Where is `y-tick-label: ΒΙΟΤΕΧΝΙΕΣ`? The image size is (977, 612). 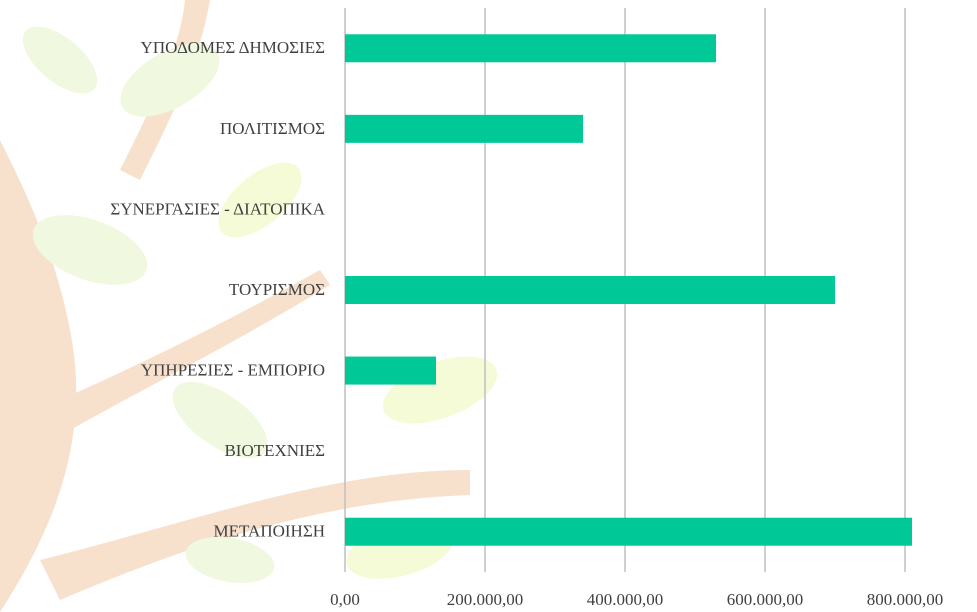 y-tick-label: ΒΙΟΤΕΧΝΙΕΣ is located at coordinates (274, 450).